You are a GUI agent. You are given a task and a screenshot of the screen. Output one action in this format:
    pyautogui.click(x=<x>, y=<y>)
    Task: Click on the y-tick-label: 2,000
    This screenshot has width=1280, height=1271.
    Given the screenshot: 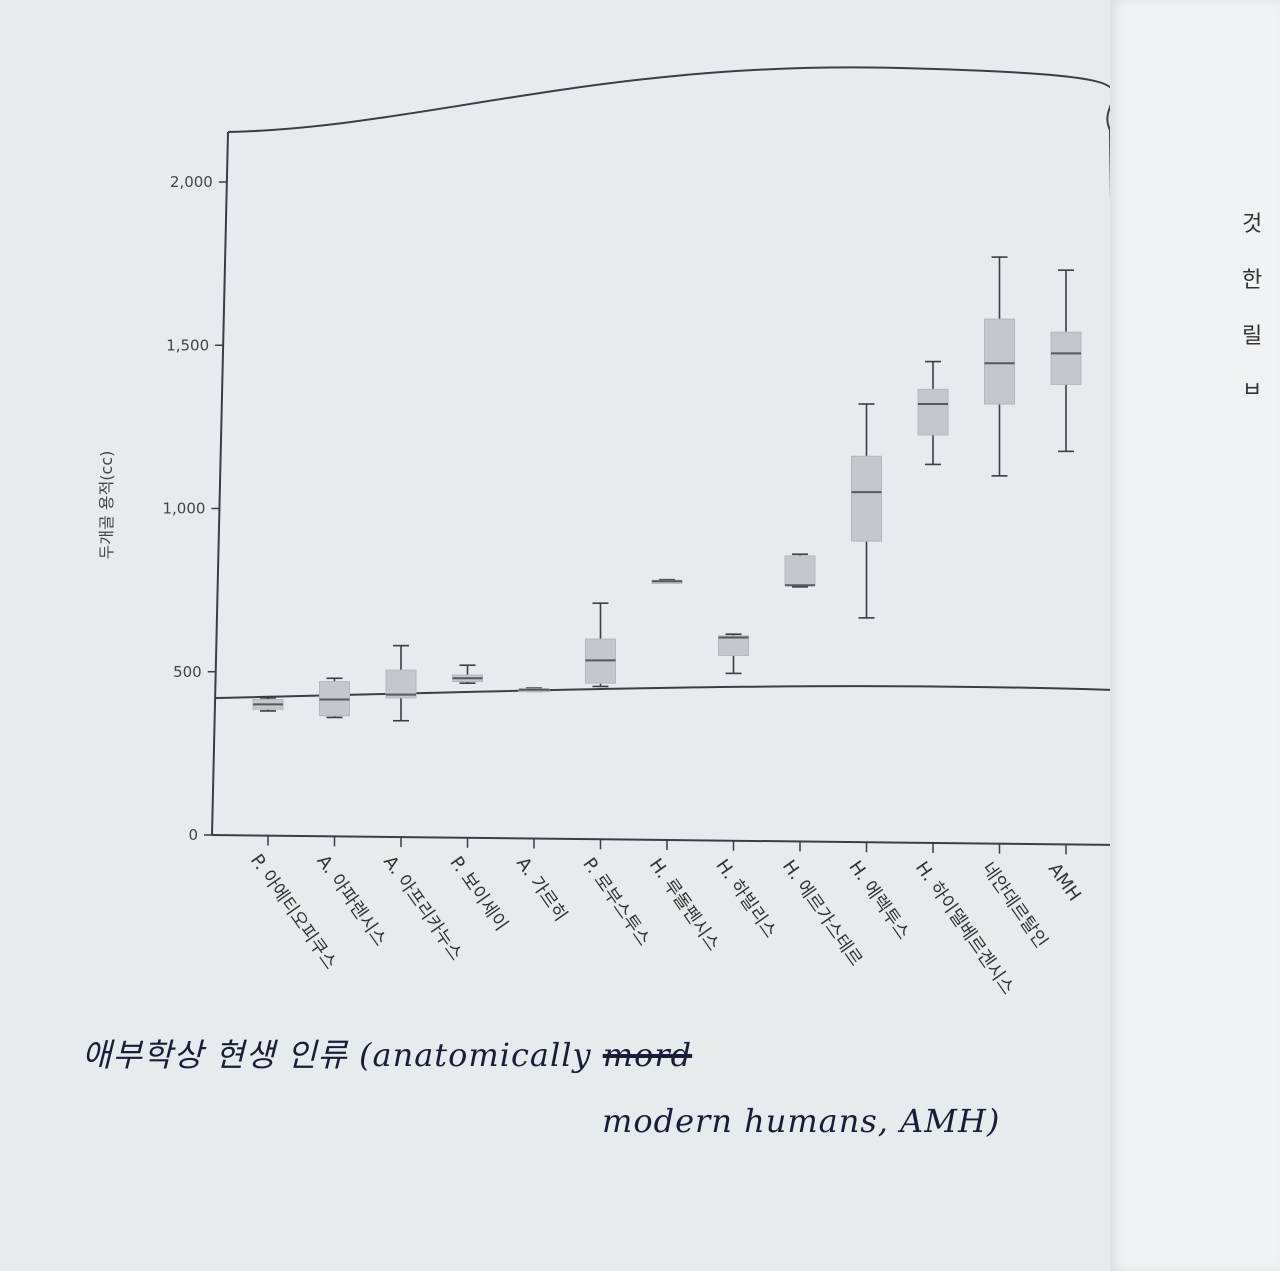 What is the action you would take?
    pyautogui.click(x=191, y=182)
    